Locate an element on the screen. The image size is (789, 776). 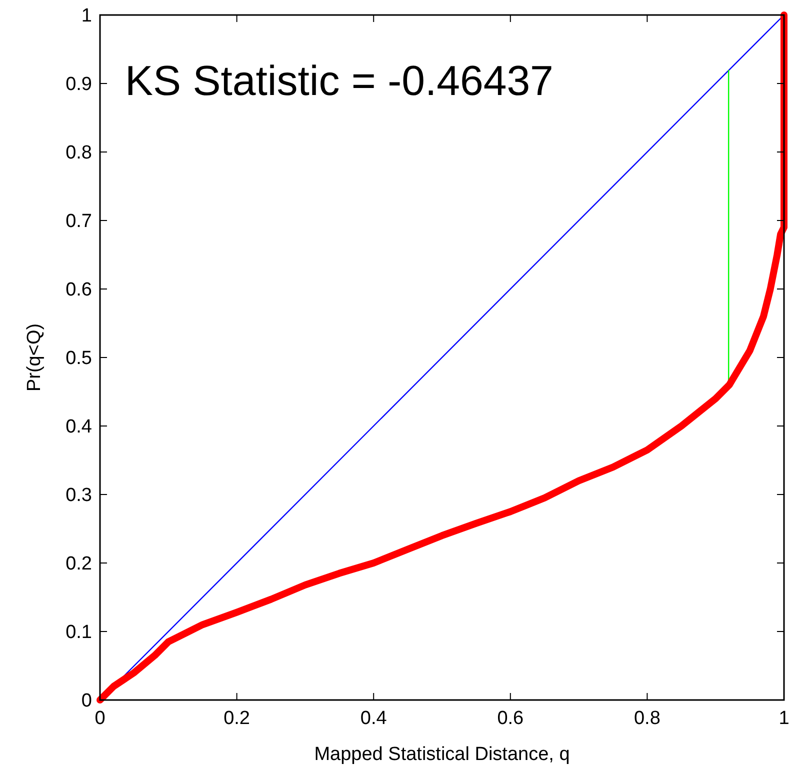
y-tick-label: 0.5 is located at coordinates (79, 359).